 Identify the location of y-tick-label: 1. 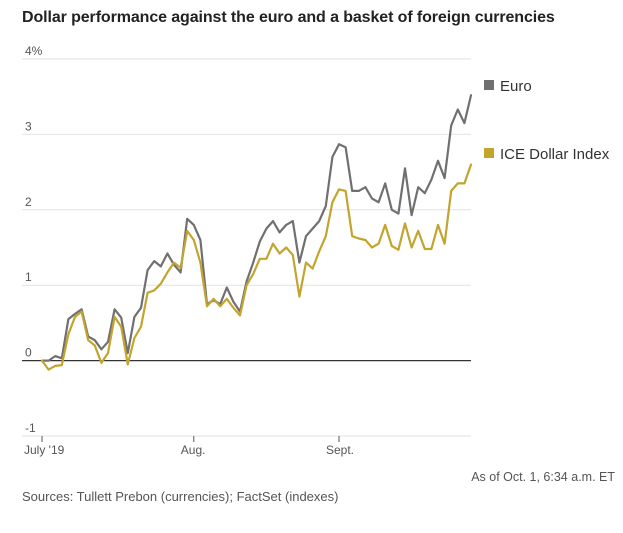
(28, 277).